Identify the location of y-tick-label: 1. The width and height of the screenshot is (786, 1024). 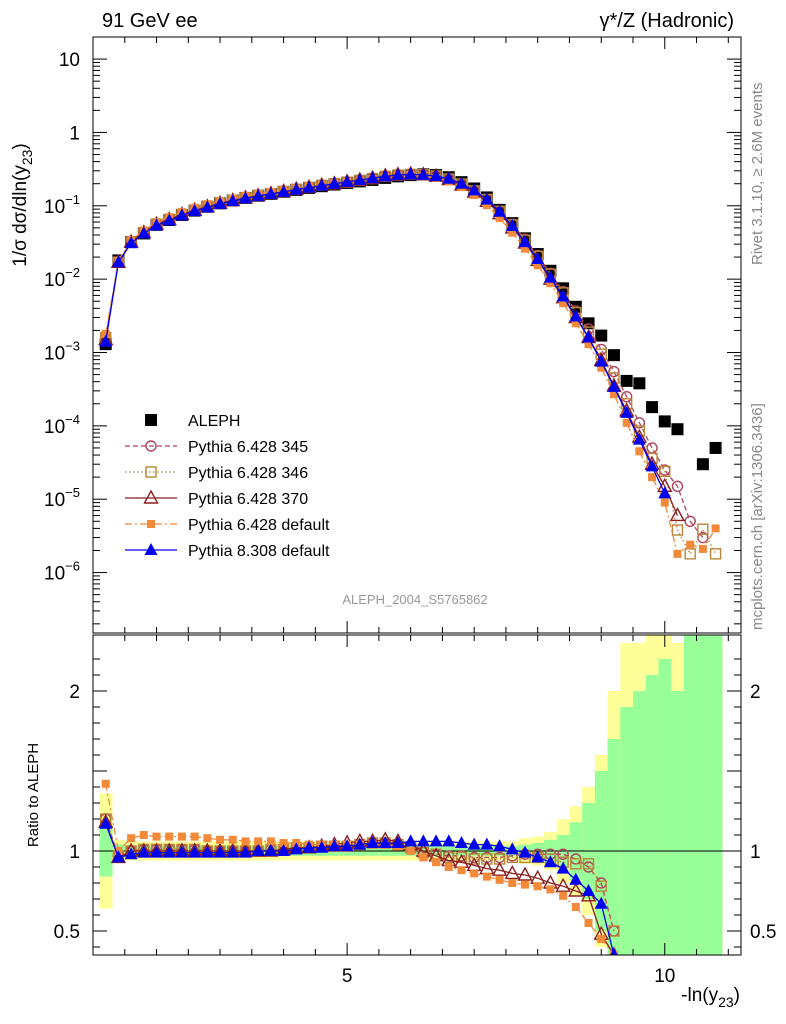
(74, 133).